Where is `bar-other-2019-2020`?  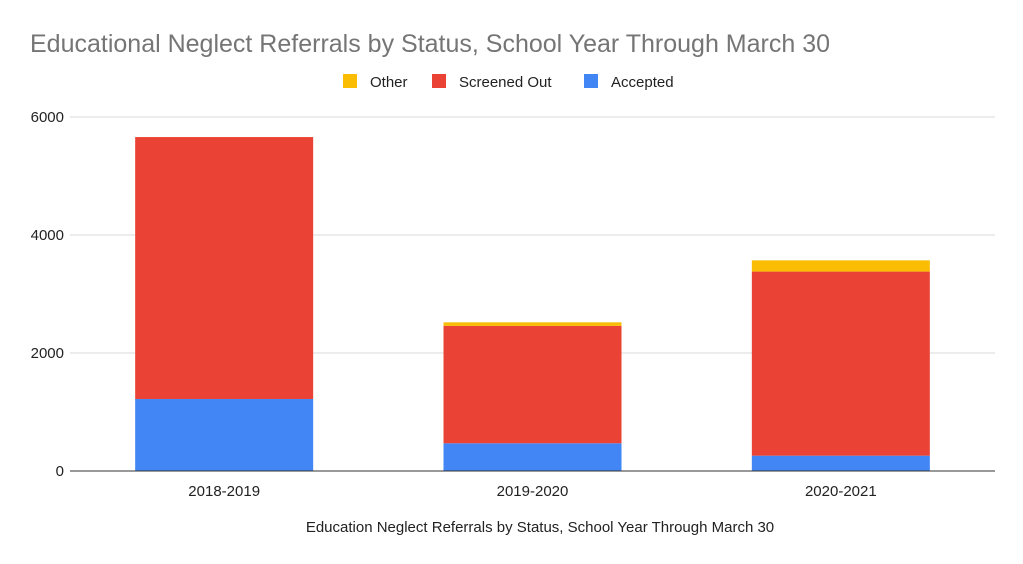 bar-other-2019-2020 is located at coordinates (532, 324).